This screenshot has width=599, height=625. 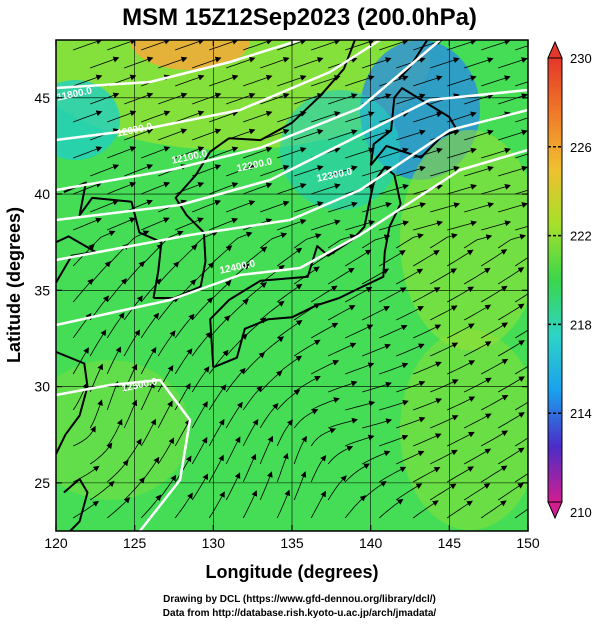 I want to click on colorbar-tick-label: 214, so click(x=581, y=413).